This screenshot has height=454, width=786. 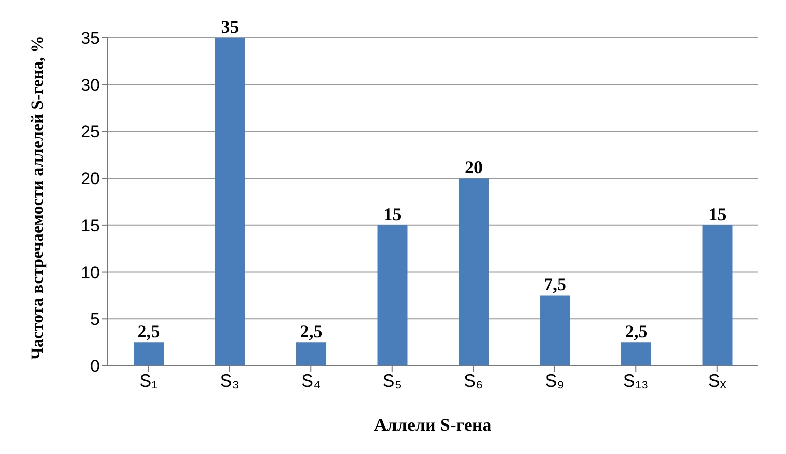 What do you see at coordinates (636, 380) in the screenshot?
I see `x-tick-label: S₁₃` at bounding box center [636, 380].